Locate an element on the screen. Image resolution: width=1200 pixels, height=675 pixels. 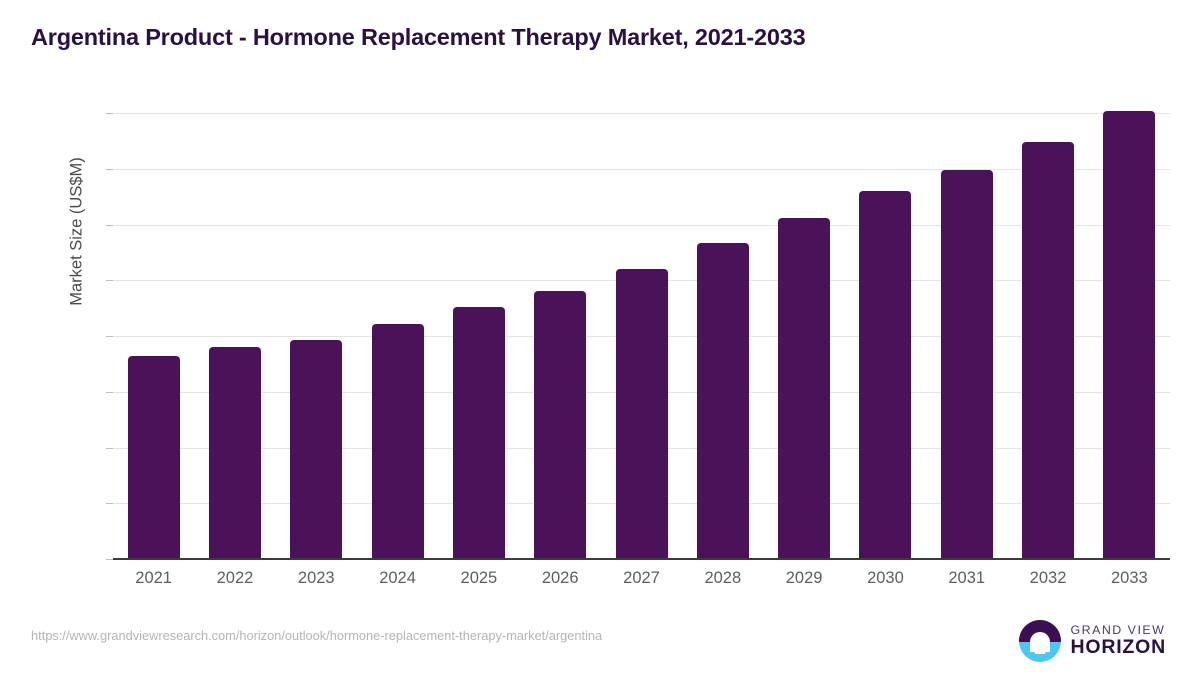
x-tick-label: 2030 is located at coordinates (885, 578).